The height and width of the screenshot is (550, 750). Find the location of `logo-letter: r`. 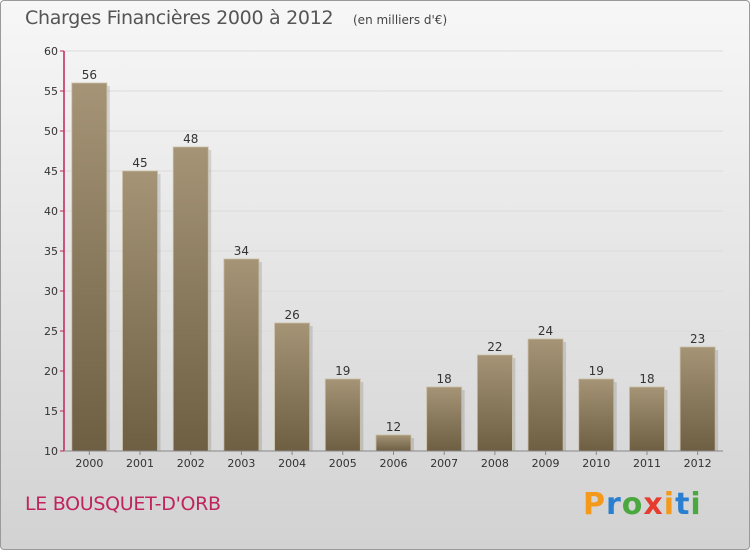

logo-letter: r is located at coordinates (614, 504).